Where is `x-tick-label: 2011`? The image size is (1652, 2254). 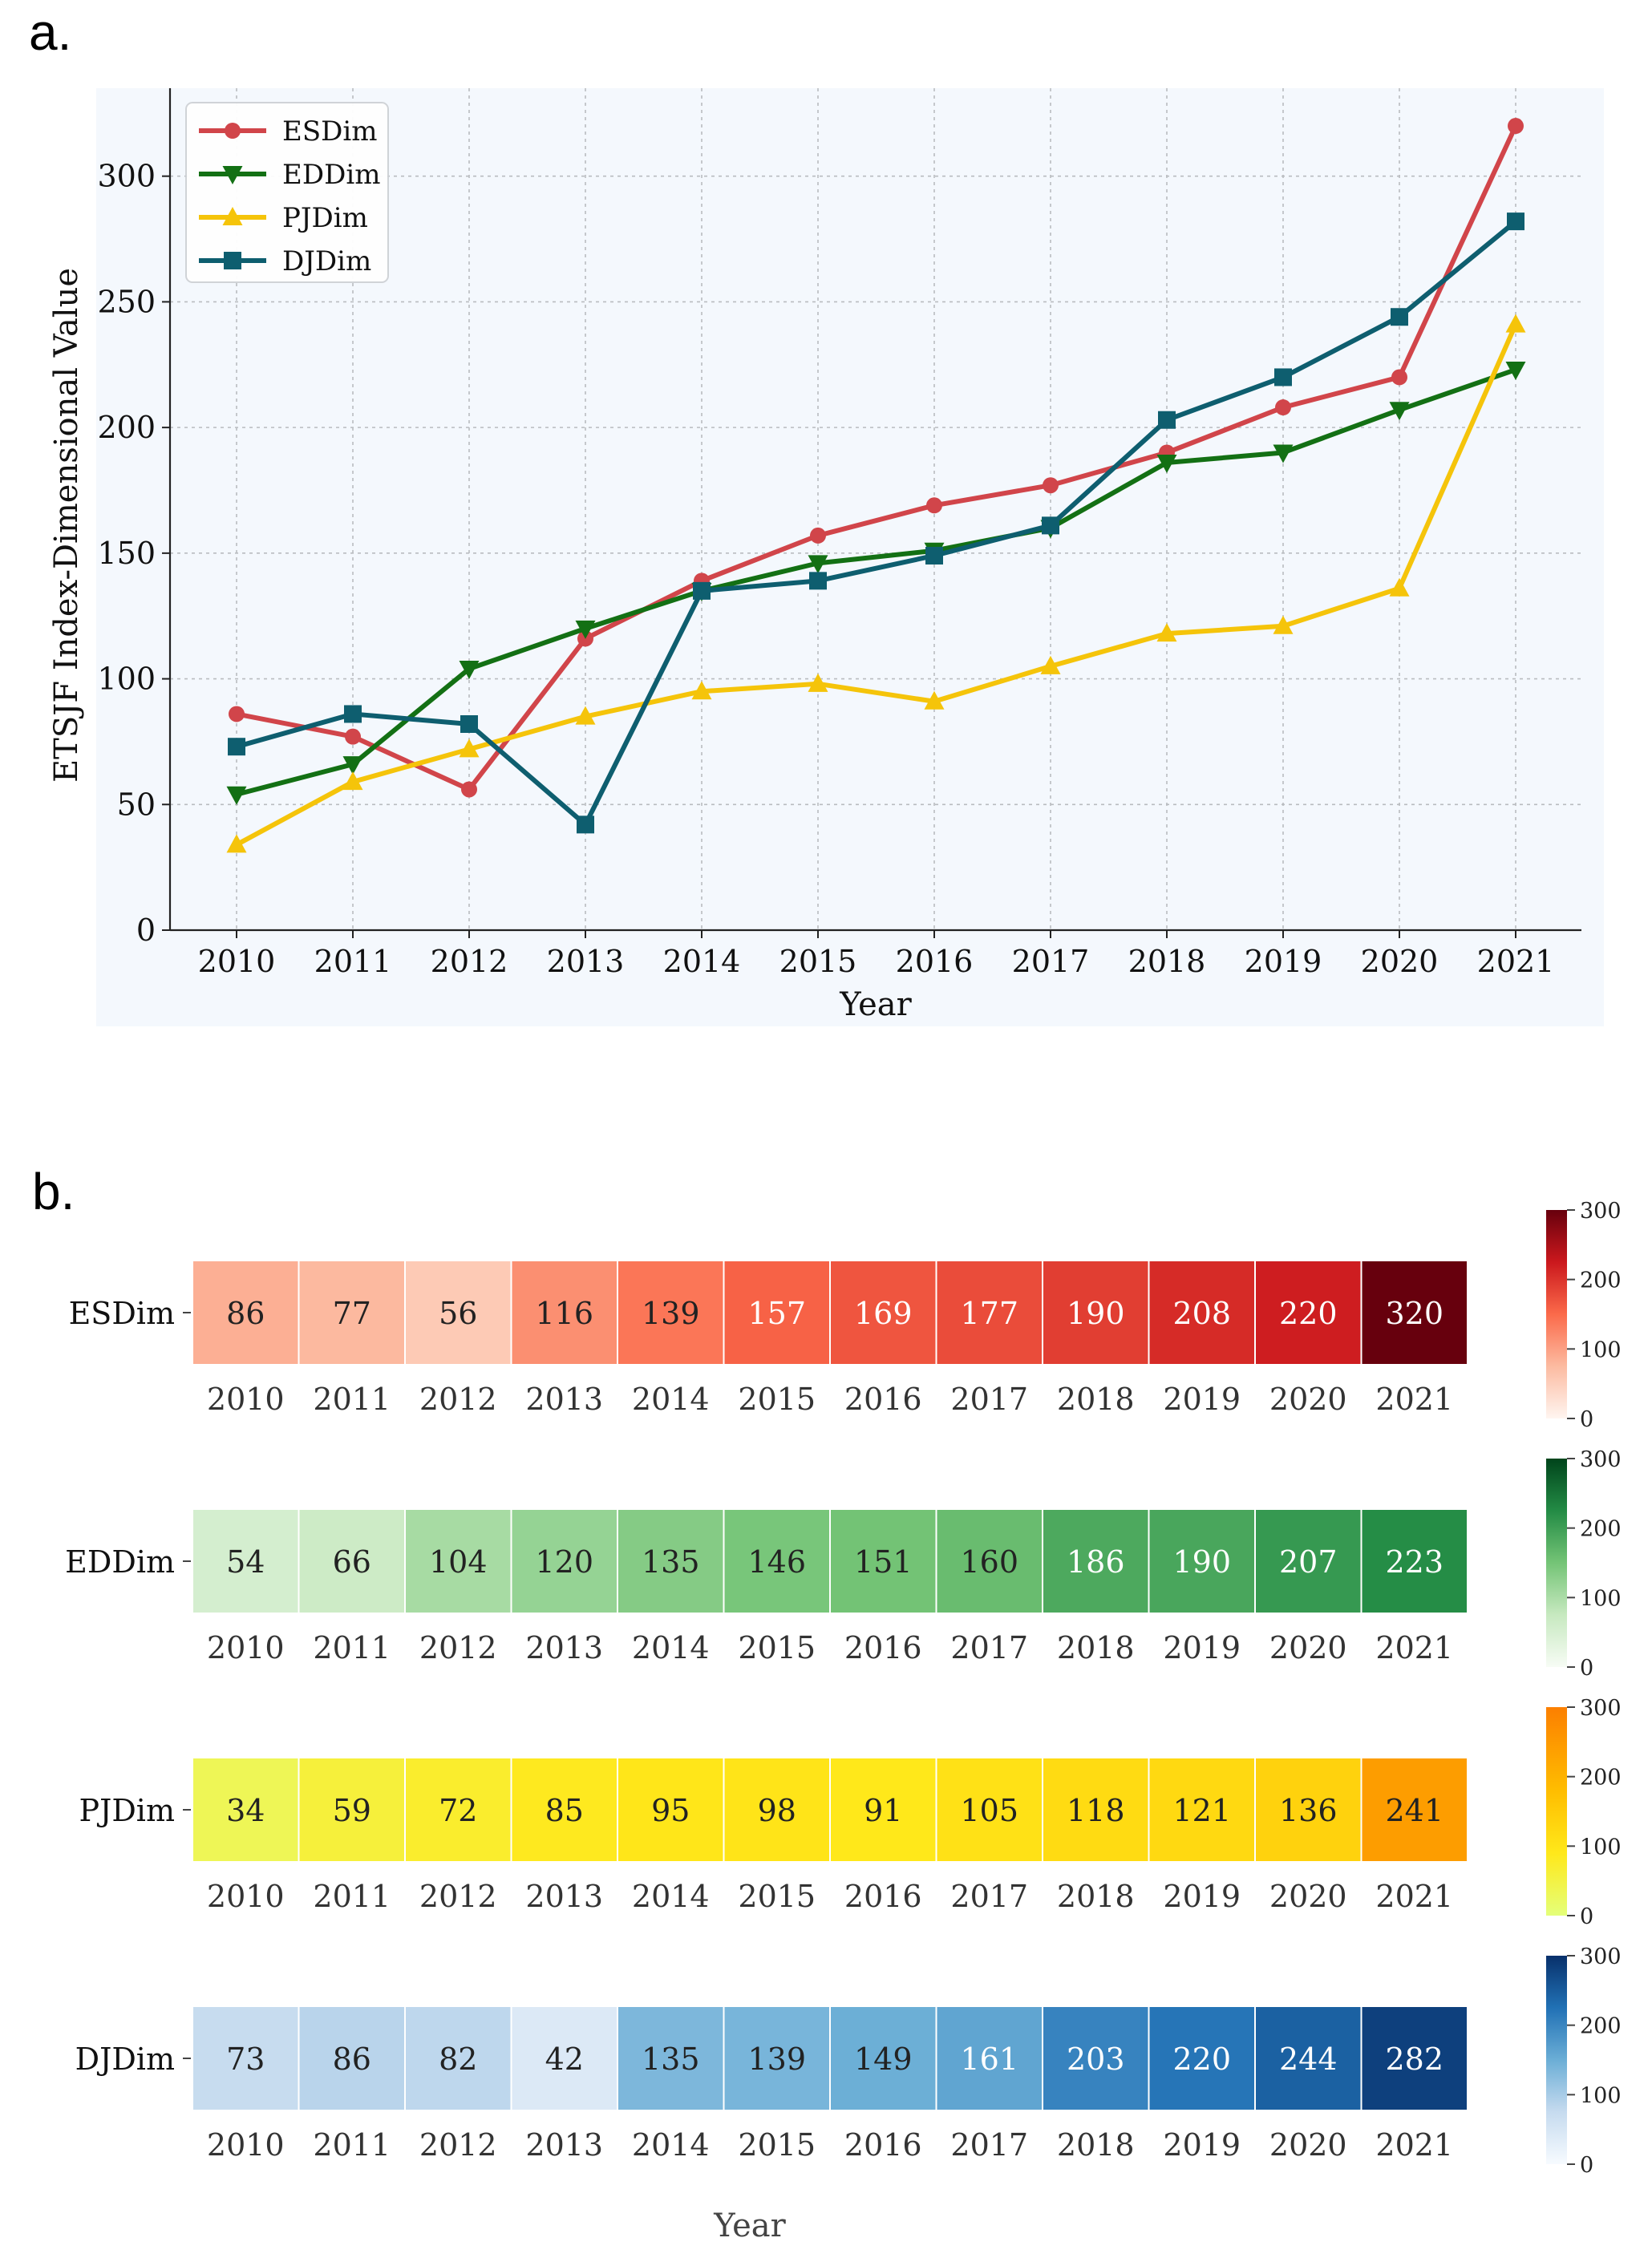 x-tick-label: 2011 is located at coordinates (353, 961).